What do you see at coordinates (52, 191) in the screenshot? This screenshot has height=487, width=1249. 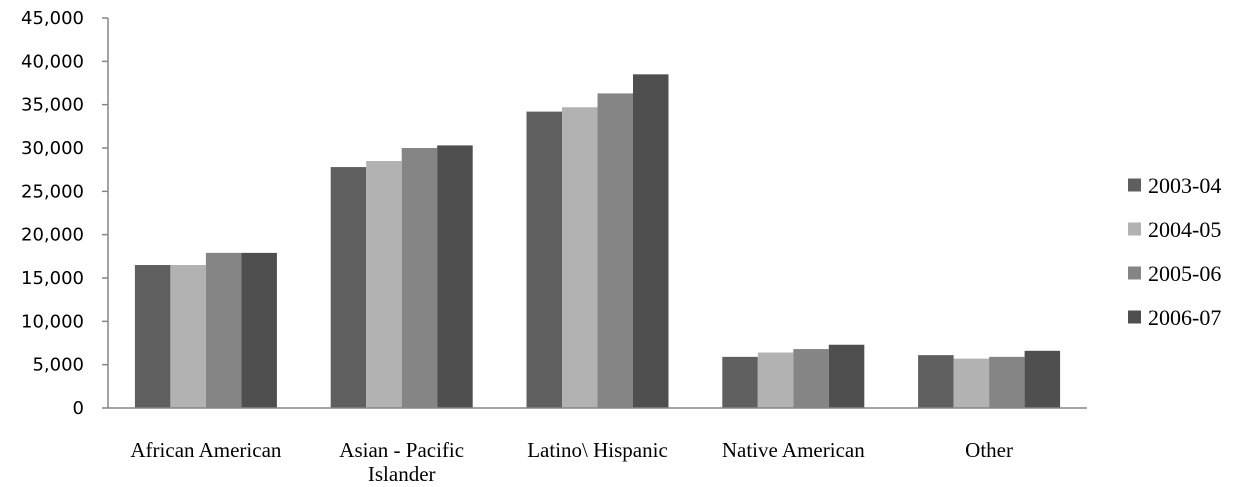 I see `y-tick-label: 25,000` at bounding box center [52, 191].